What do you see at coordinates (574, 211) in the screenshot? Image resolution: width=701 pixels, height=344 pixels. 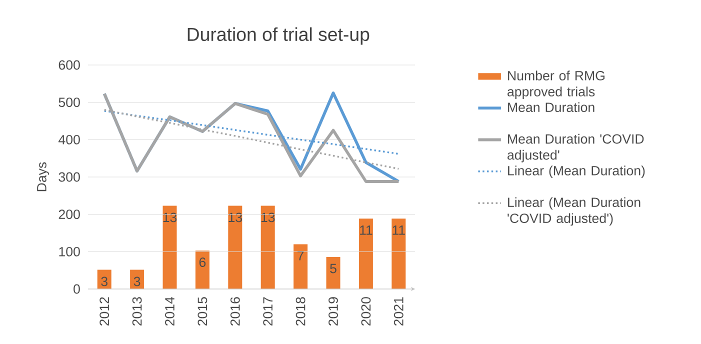 I see `legend-label: Linear (Mean Duration 'COVID adjusted')` at bounding box center [574, 211].